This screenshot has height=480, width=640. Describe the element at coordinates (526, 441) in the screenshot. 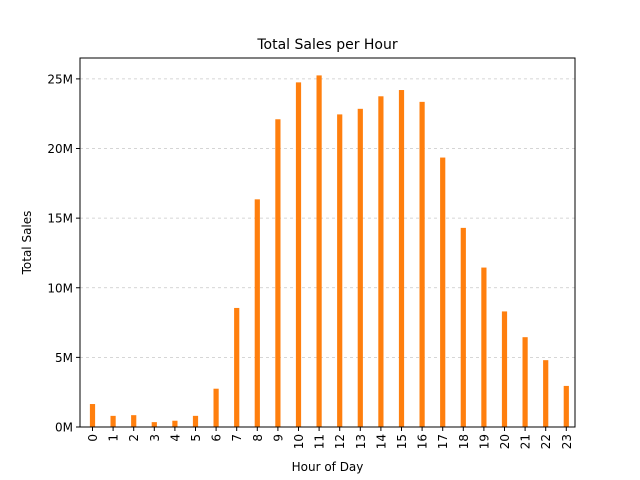

I see `x-tick-label: 21` at that location.